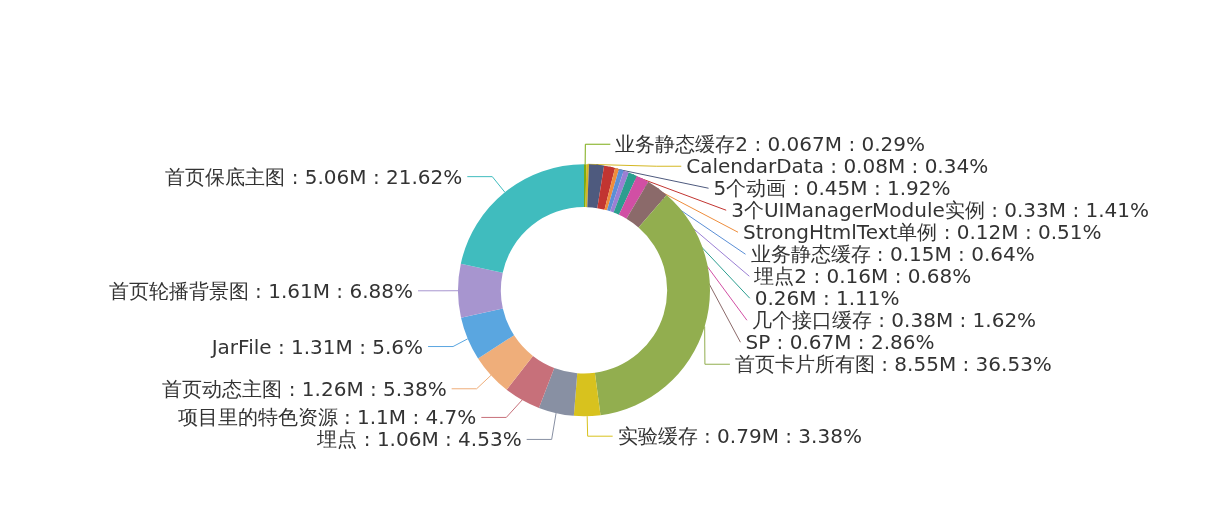  What do you see at coordinates (827, 298) in the screenshot?
I see `slice-label: 0.26M : 1.11%` at bounding box center [827, 298].